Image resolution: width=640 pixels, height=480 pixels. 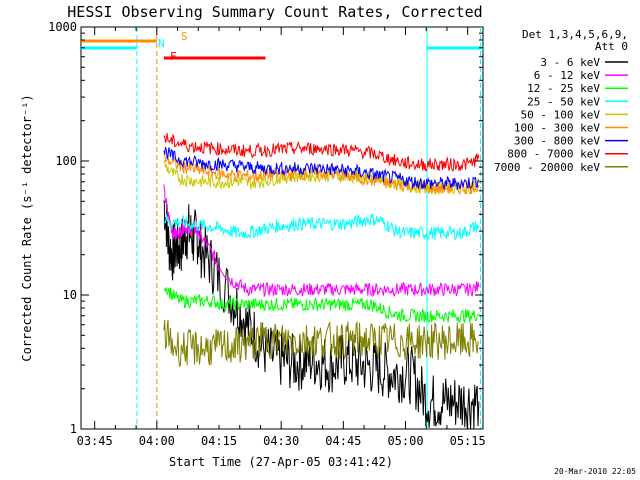 I want to click on x-tick-label-4: 04:45, so click(x=343, y=441).